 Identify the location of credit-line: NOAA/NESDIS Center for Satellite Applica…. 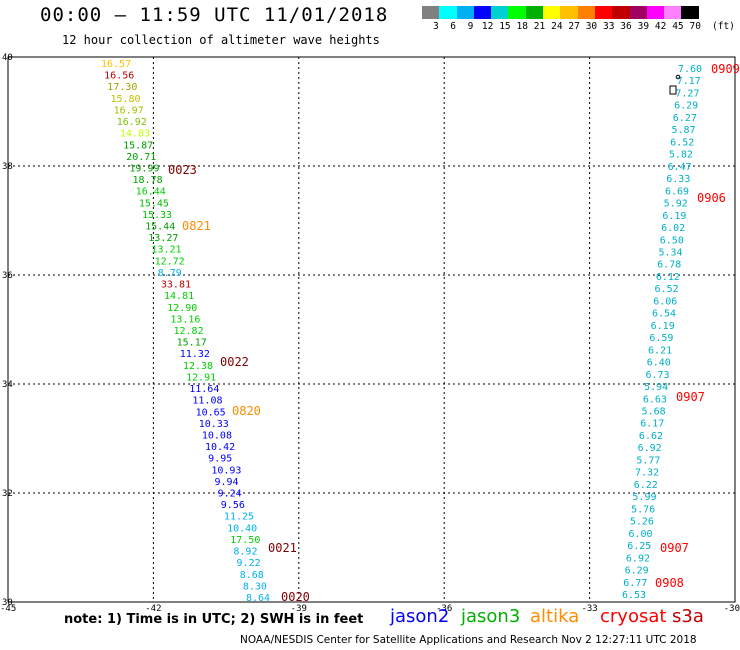
(468, 640).